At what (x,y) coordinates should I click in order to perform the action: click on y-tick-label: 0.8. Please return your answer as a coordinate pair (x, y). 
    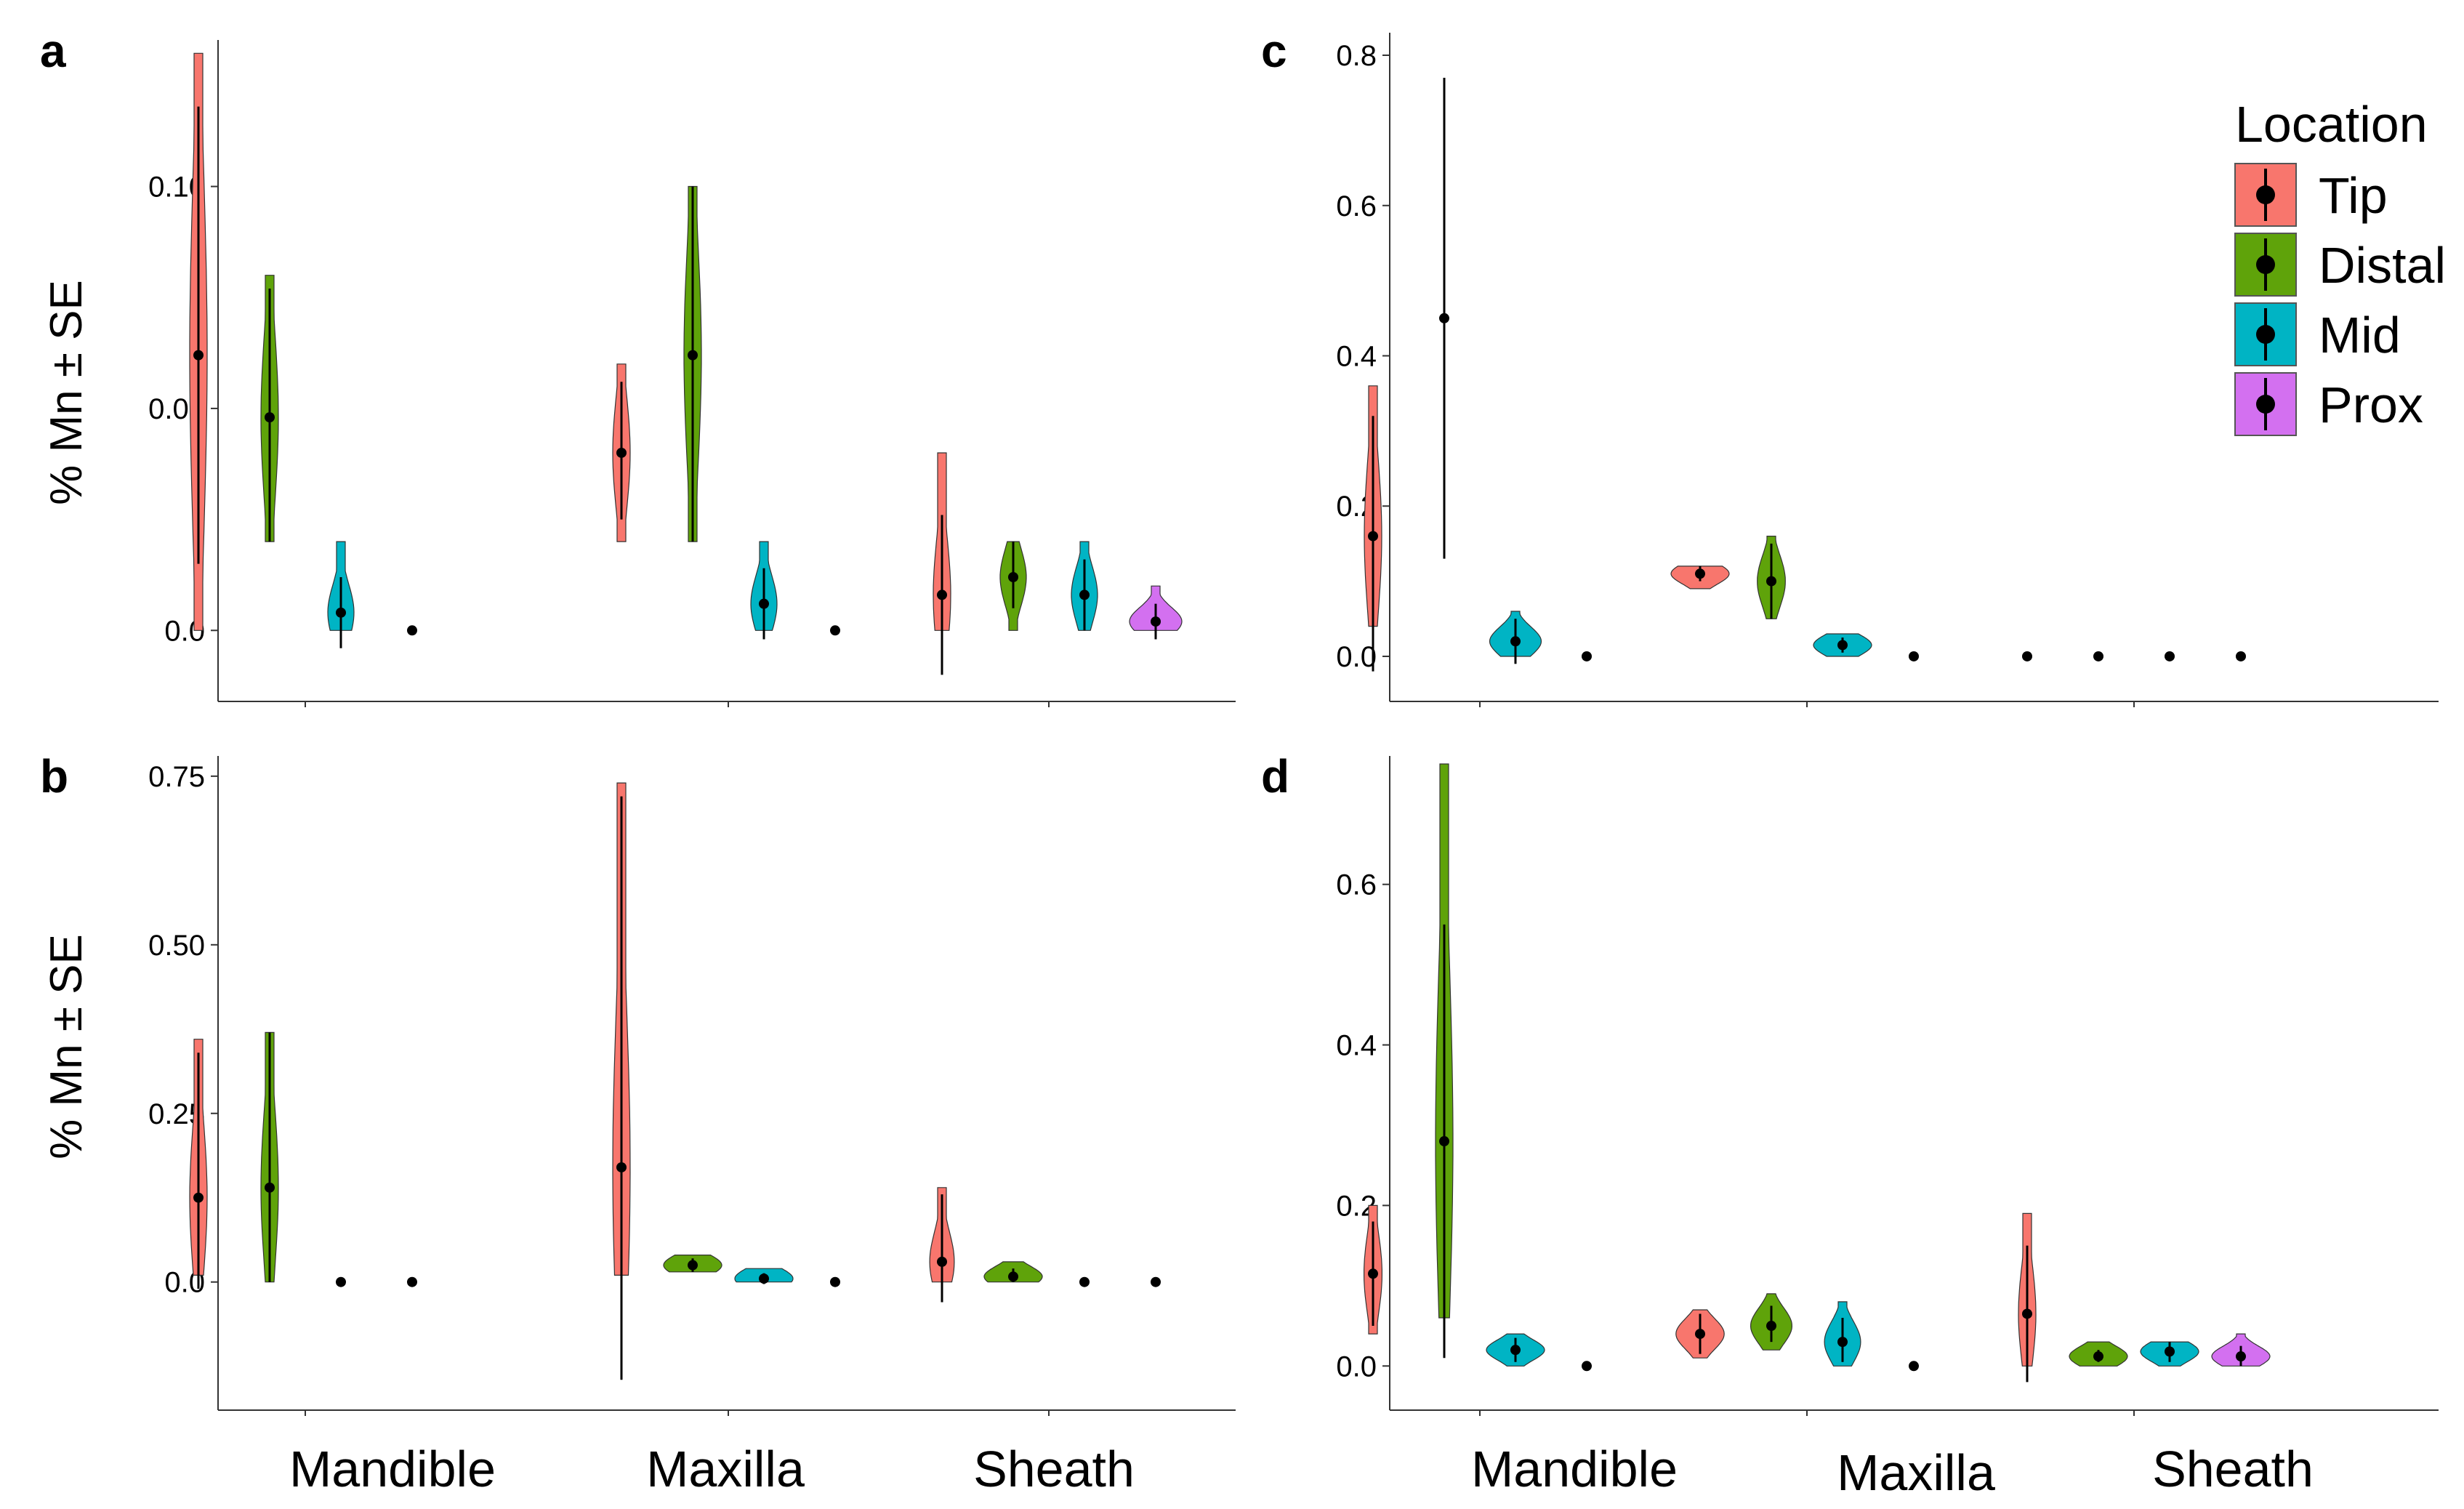
    Looking at the image, I should click on (1356, 56).